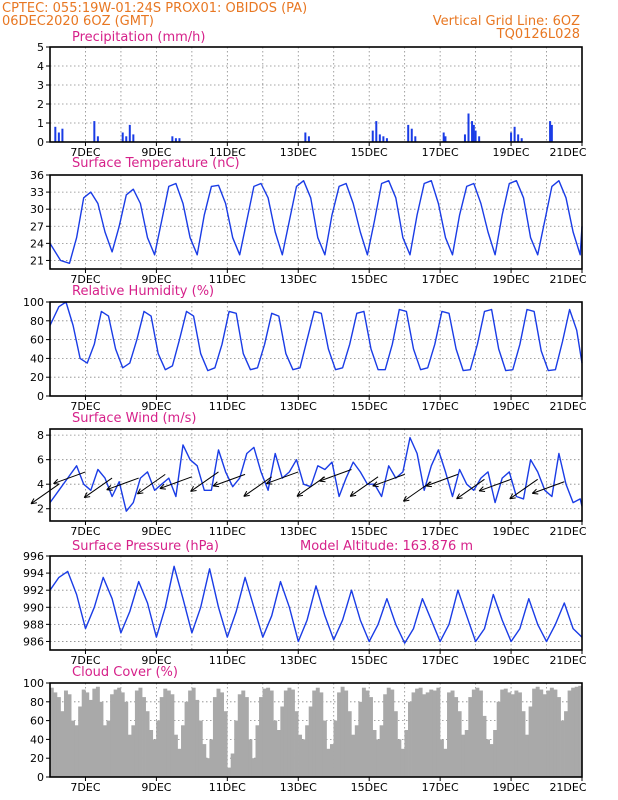 This screenshot has width=618, height=800. Describe the element at coordinates (298, 531) in the screenshot. I see `x-tick-label: 13DEC` at that location.